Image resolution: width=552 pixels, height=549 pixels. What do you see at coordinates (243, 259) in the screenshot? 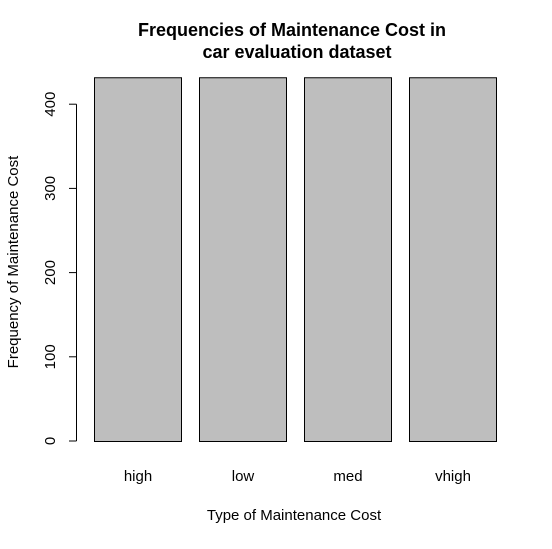
I see `bar-low` at bounding box center [243, 259].